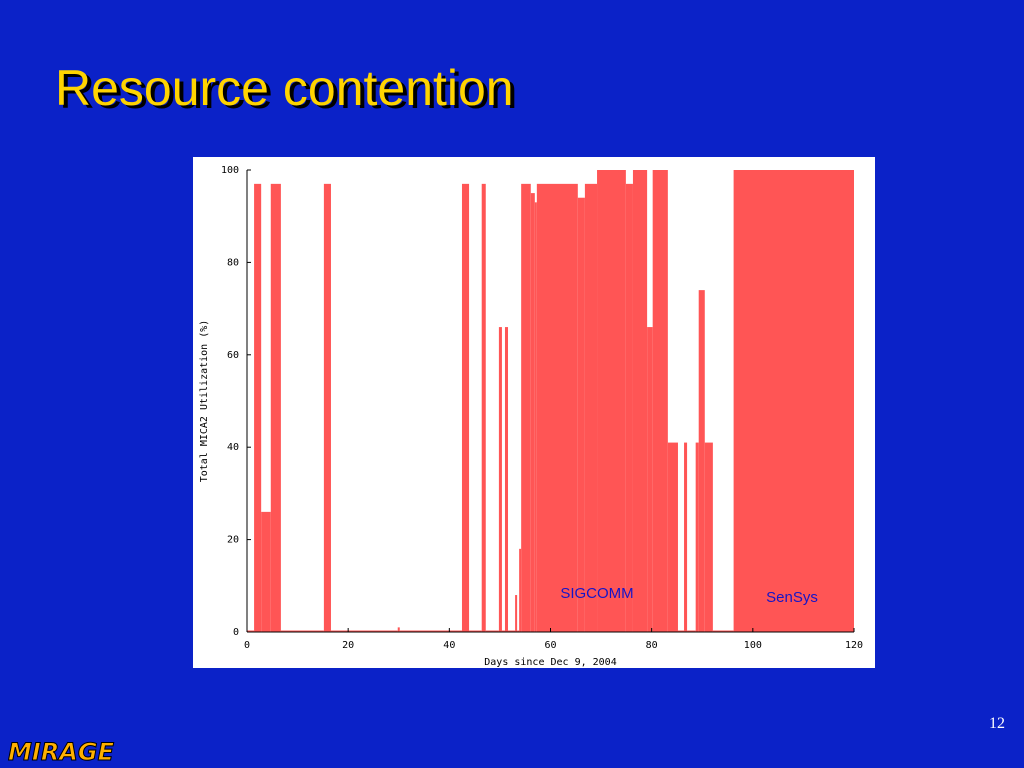  I want to click on x-tick-label: 20, so click(348, 645).